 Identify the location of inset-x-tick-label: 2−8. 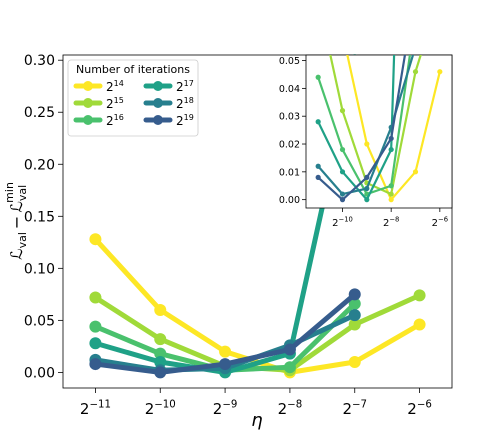
(391, 223).